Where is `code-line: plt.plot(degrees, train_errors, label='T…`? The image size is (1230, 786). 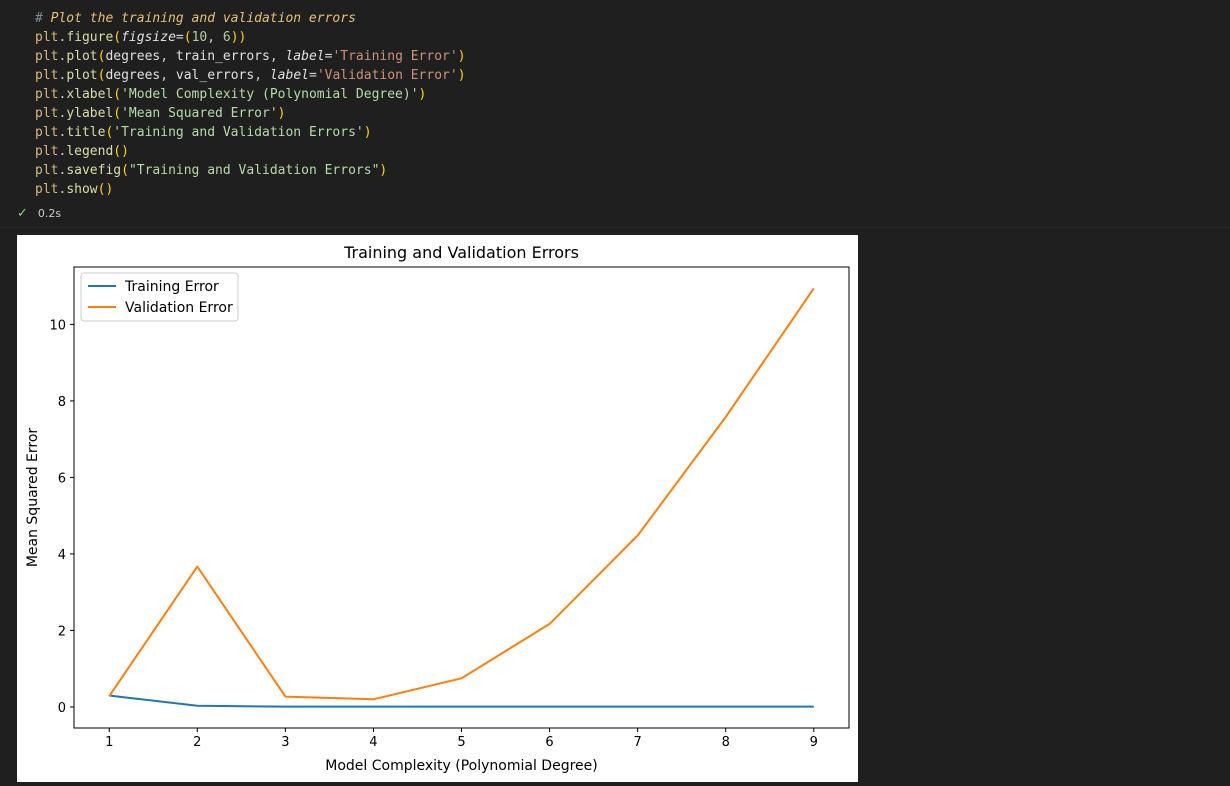 code-line: plt.plot(degrees, train_errors, label='T… is located at coordinates (250, 56).